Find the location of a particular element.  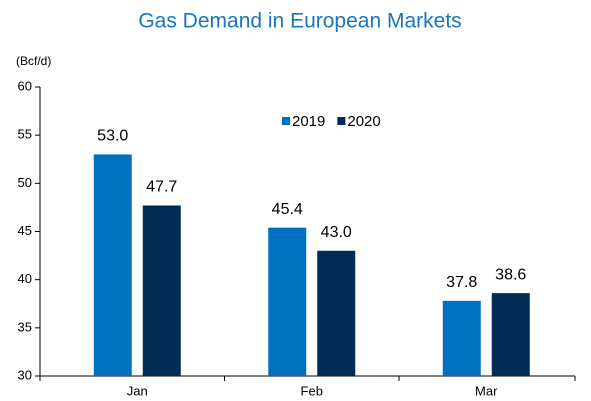

legend-label: 2019 is located at coordinates (308, 121).